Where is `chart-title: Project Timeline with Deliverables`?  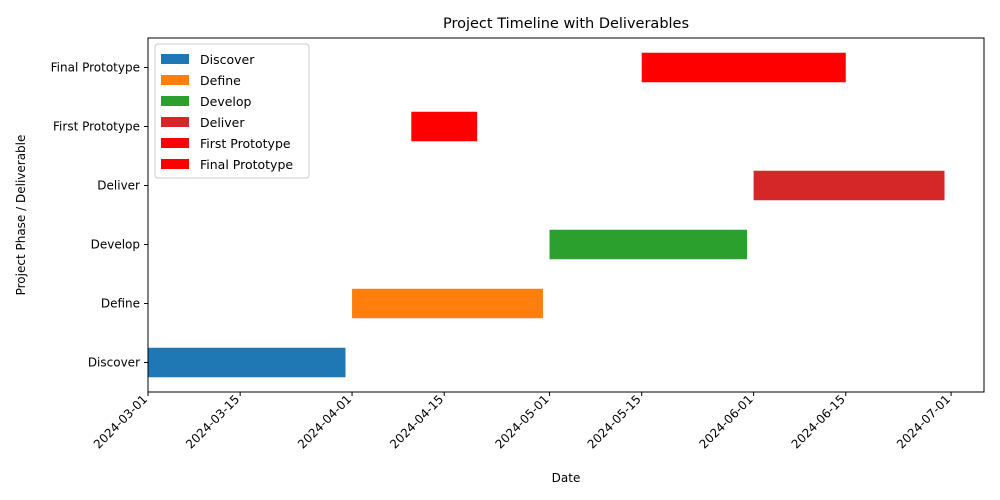 chart-title: Project Timeline with Deliverables is located at coordinates (566, 24).